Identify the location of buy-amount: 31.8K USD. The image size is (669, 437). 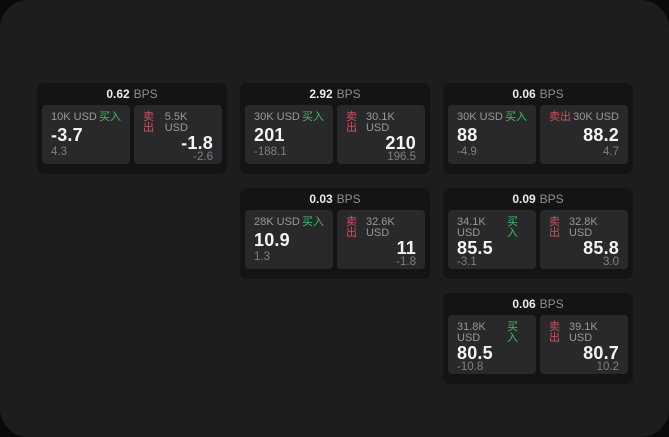
(471, 332).